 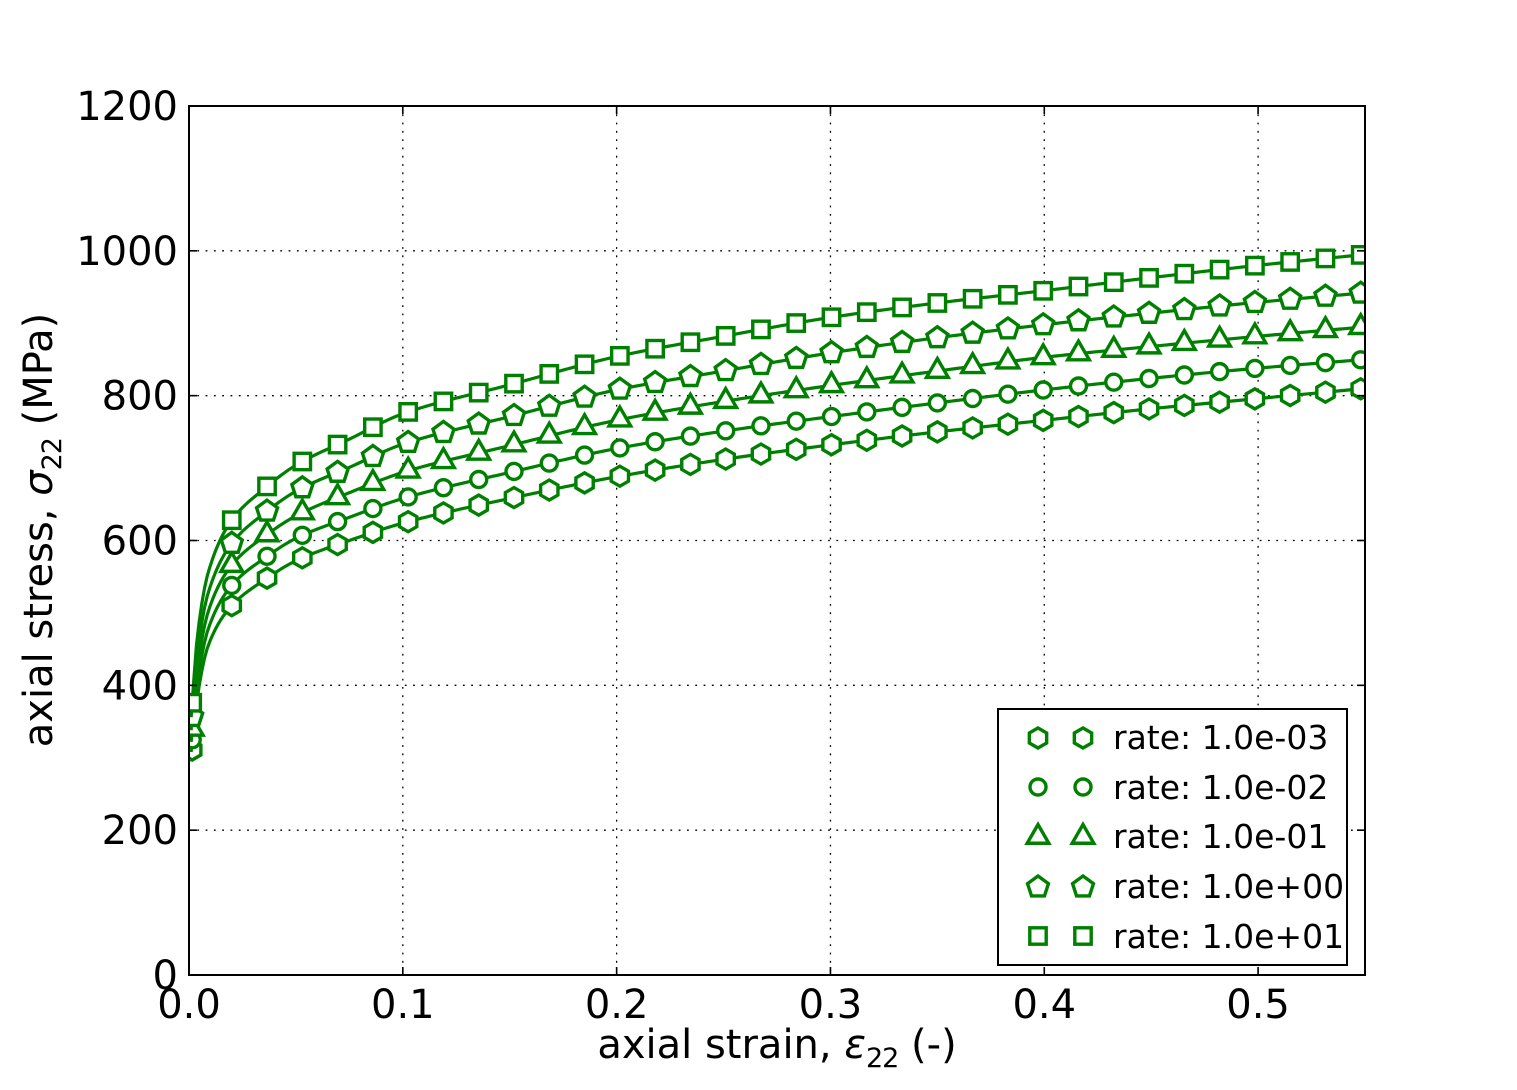 What do you see at coordinates (1060, 737) in the screenshot?
I see `hexagon-marker-icon` at bounding box center [1060, 737].